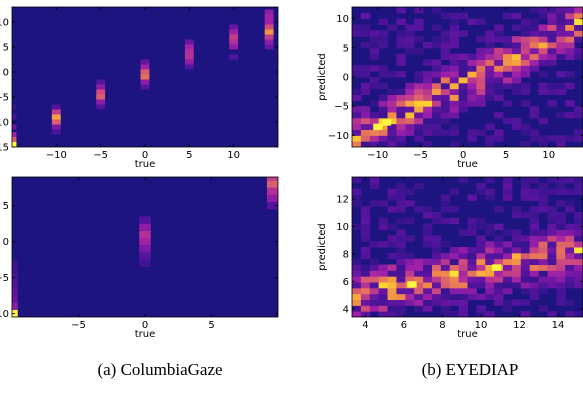  Describe the element at coordinates (558, 325) in the screenshot. I see `x-tick-label: 14` at that location.